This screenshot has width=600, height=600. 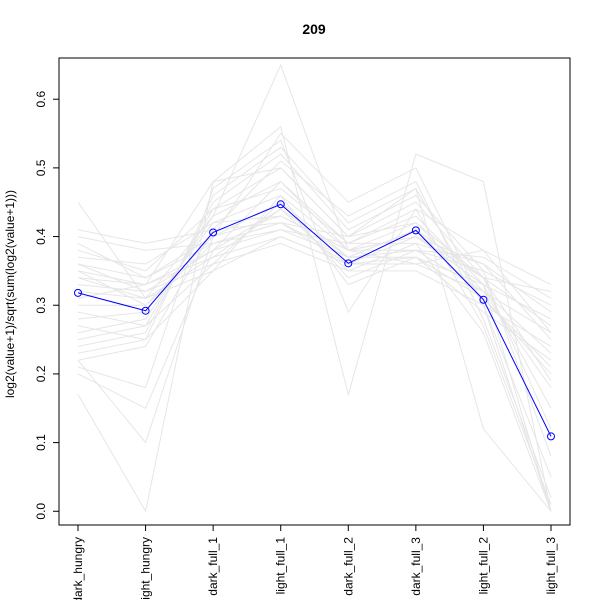 I want to click on y-tick-label: 0.3, so click(x=41, y=305).